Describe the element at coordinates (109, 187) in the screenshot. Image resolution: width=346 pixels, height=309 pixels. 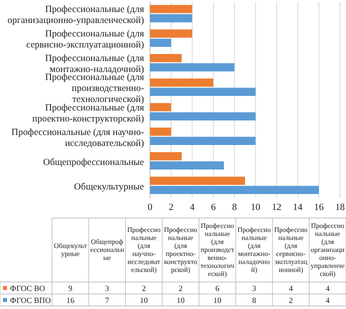
I see `y-tick-label: Общекультурные` at that location.